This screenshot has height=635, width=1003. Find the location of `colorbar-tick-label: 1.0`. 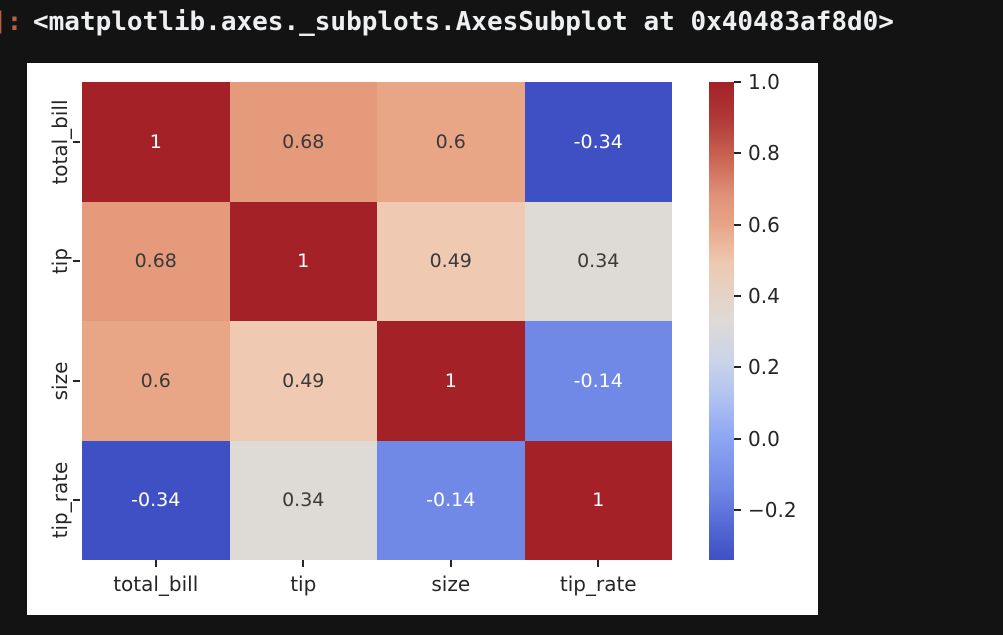

colorbar-tick-label: 1.0 is located at coordinates (764, 82).